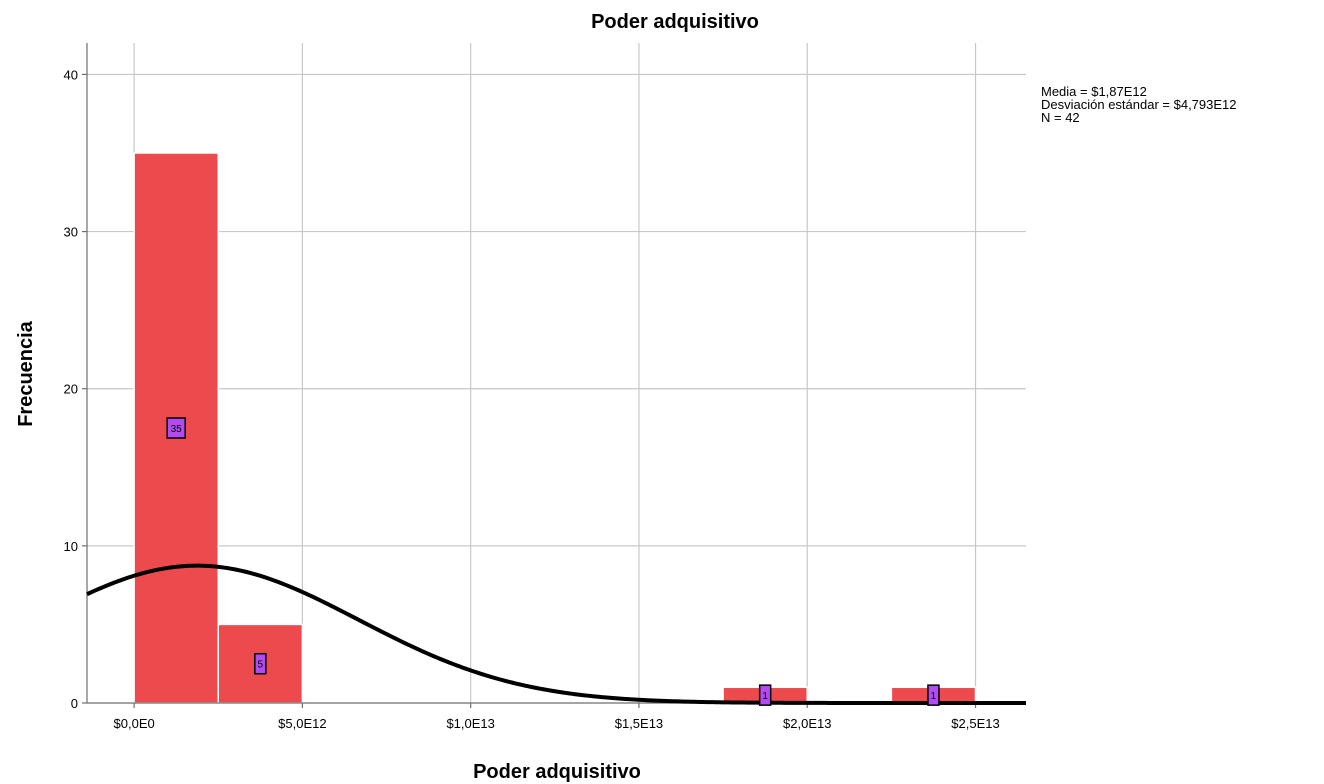 Image resolution: width=1324 pixels, height=784 pixels. Describe the element at coordinates (74, 703) in the screenshot. I see `y-tick-label: 0` at that location.